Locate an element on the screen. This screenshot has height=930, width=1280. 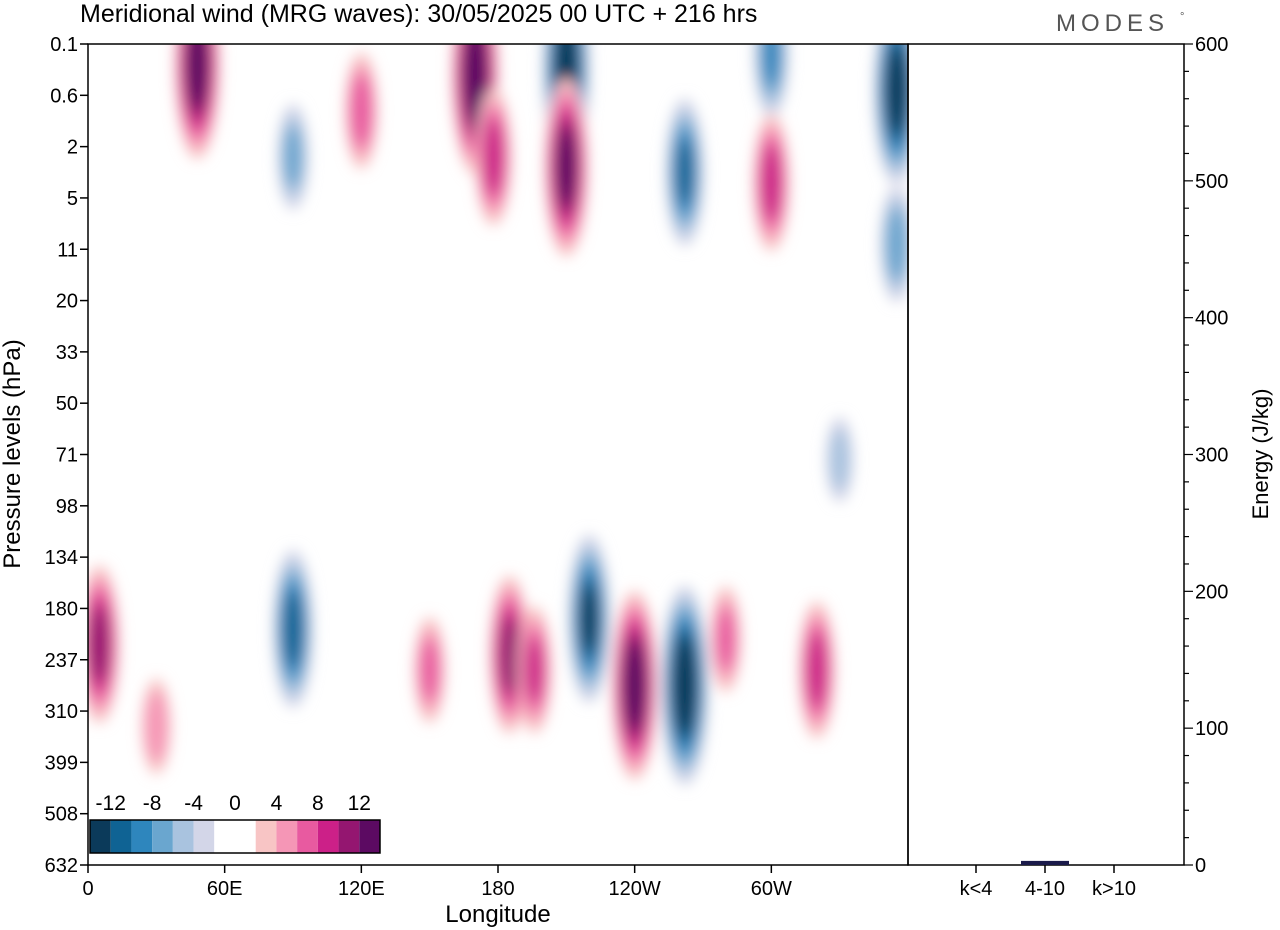
energy-tick-label: 600 is located at coordinates (1211, 45).